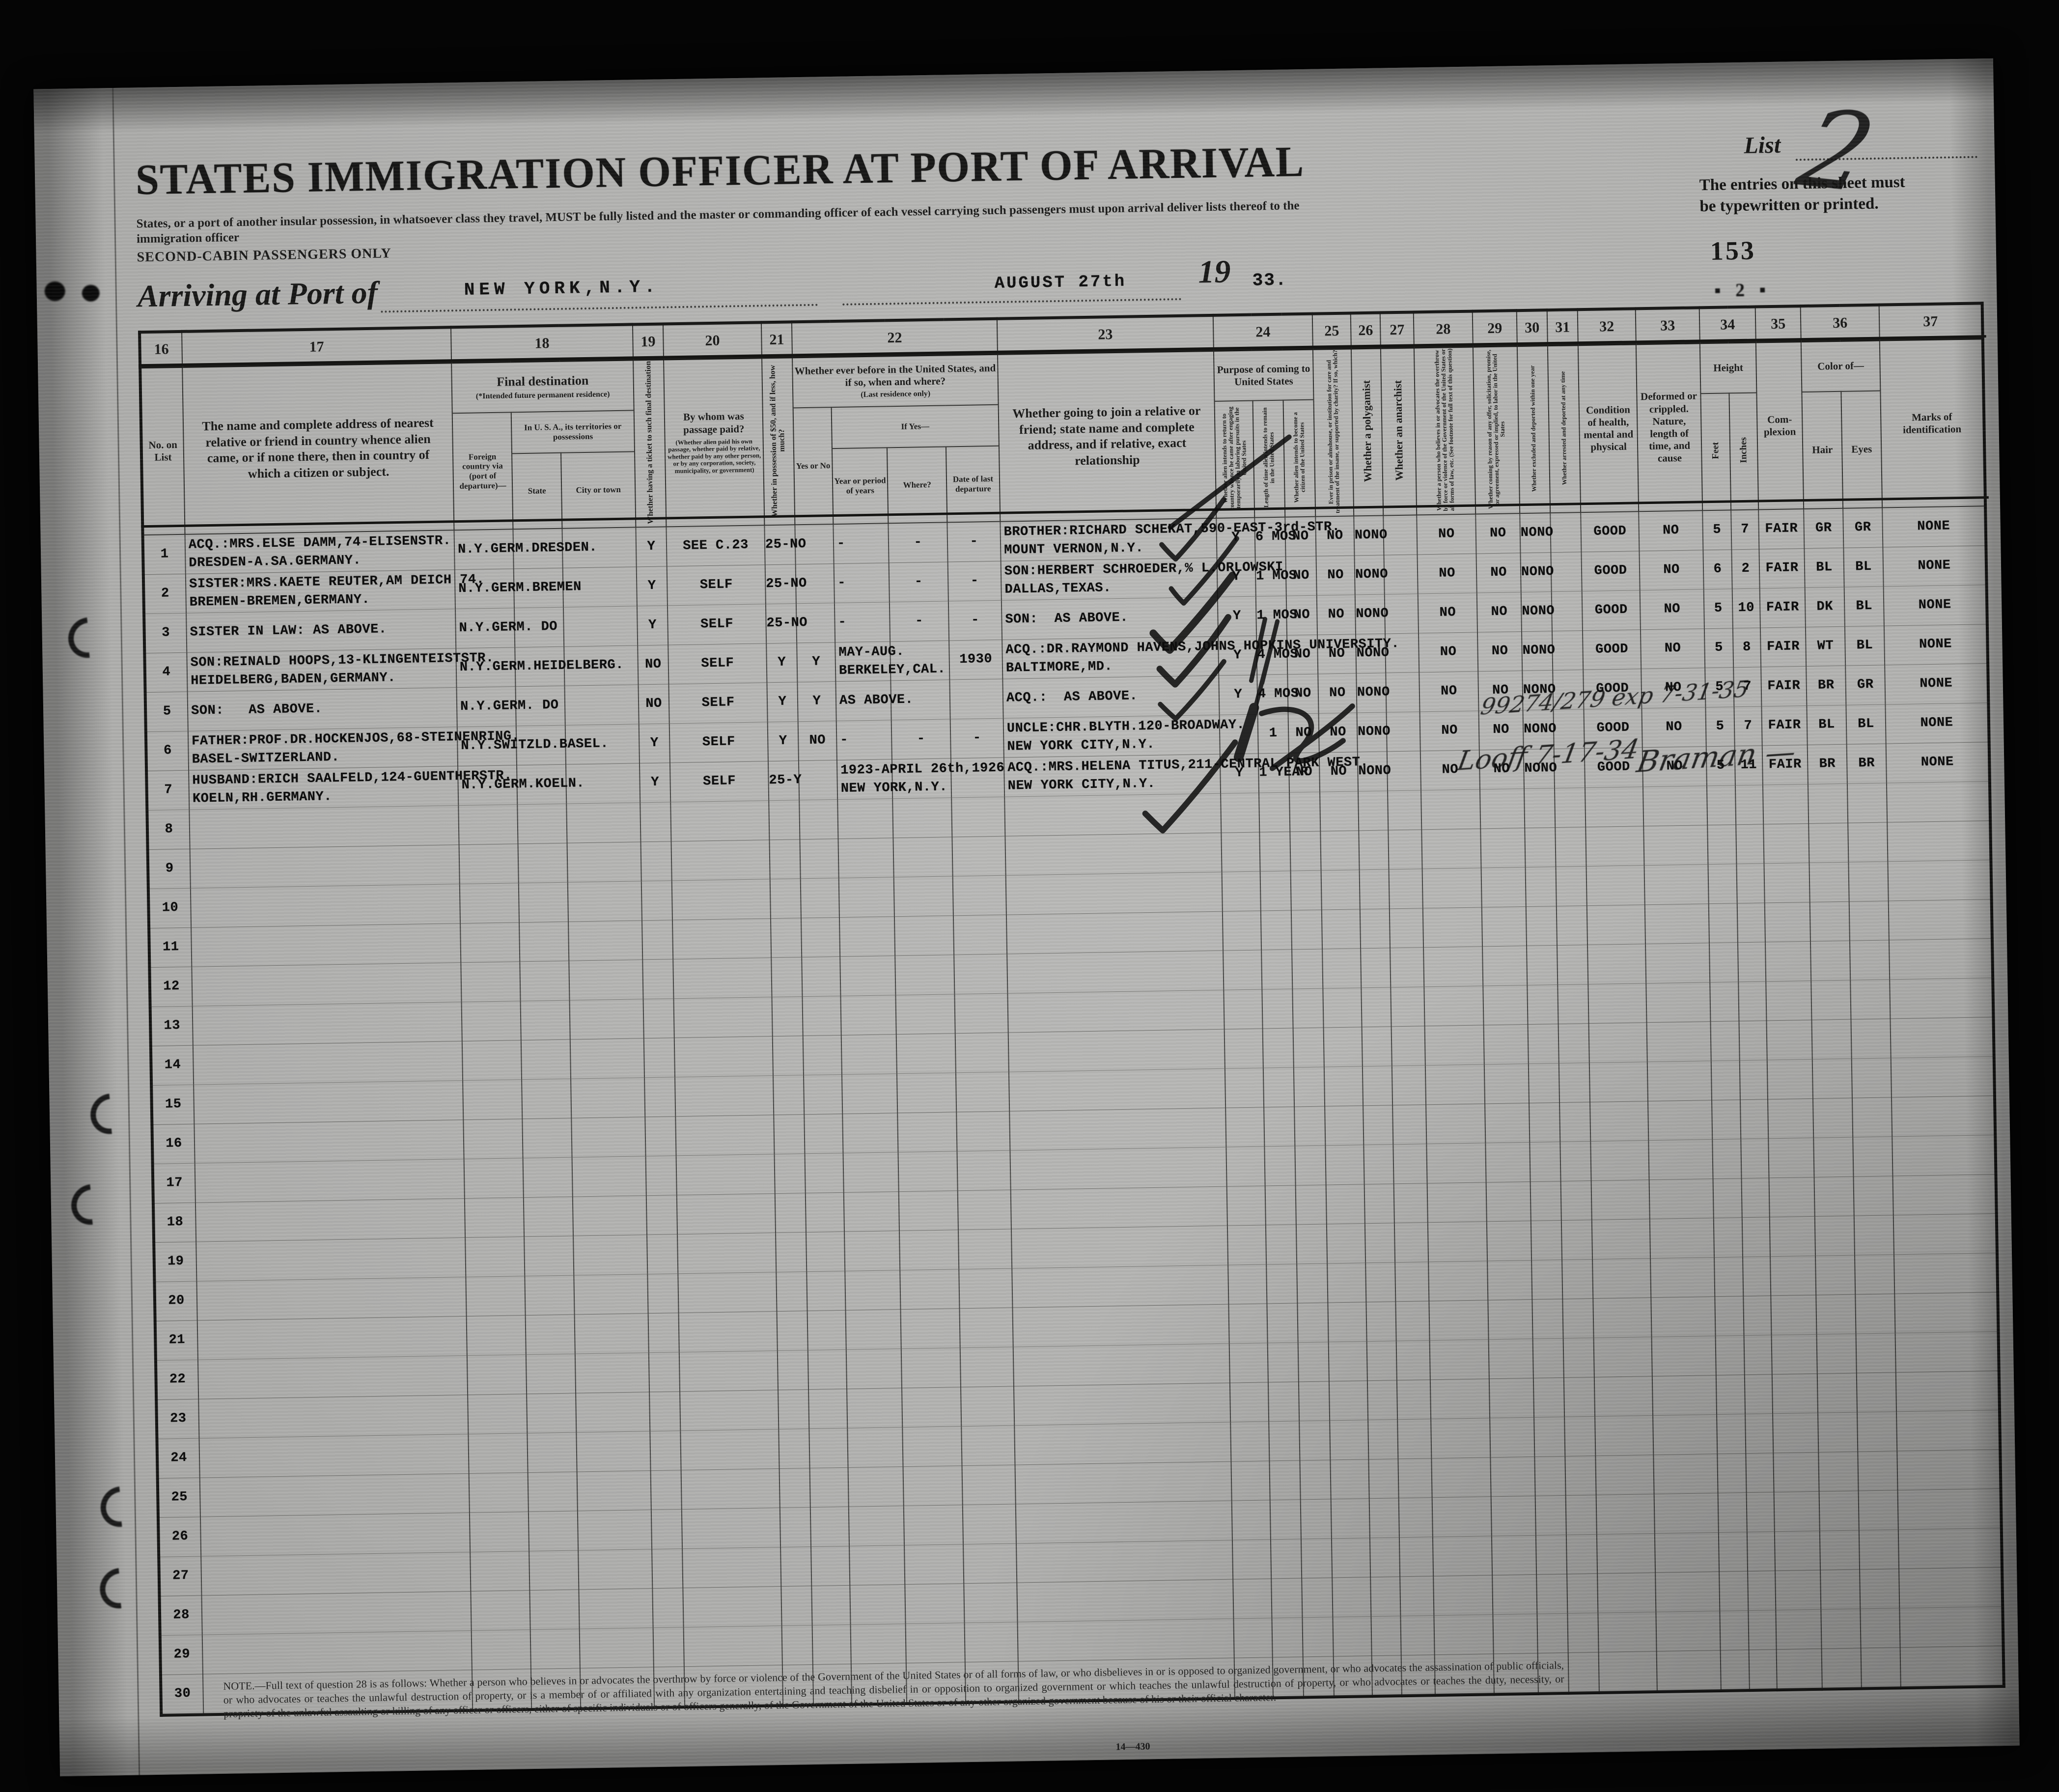  What do you see at coordinates (288, 631) in the screenshot?
I see `typed-entry: SISTER IN LAW: AS ABOVE.` at bounding box center [288, 631].